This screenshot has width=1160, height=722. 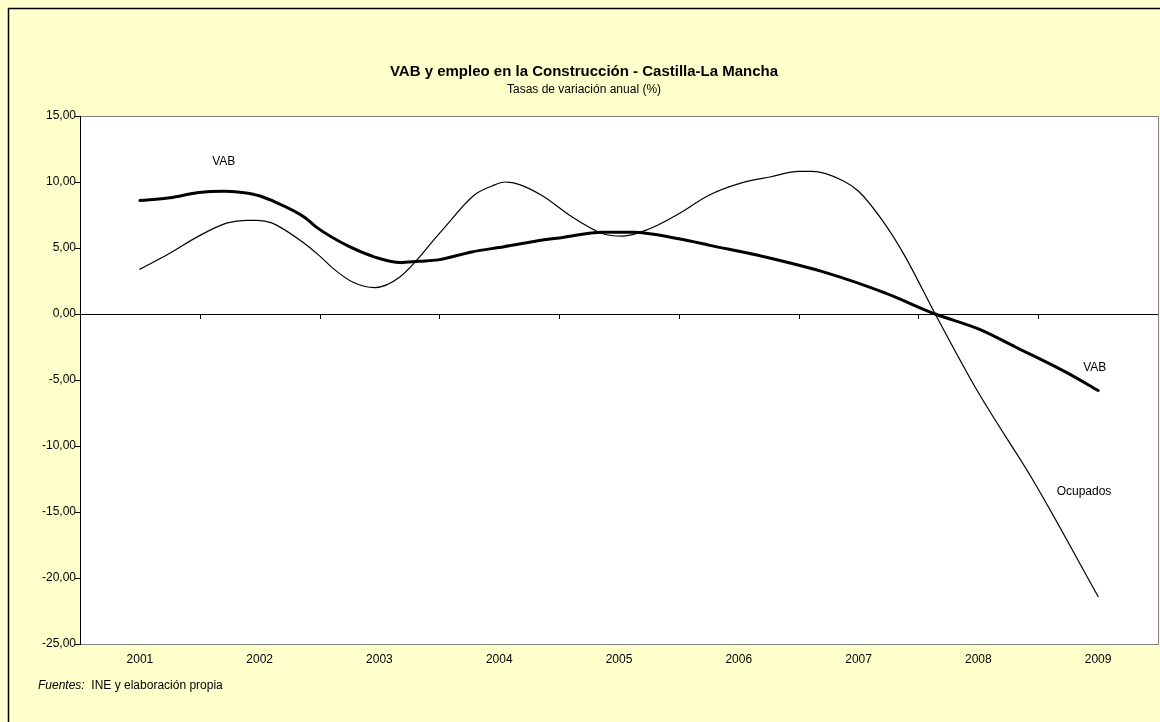 I want to click on x-tick-label: 2006, so click(x=739, y=658).